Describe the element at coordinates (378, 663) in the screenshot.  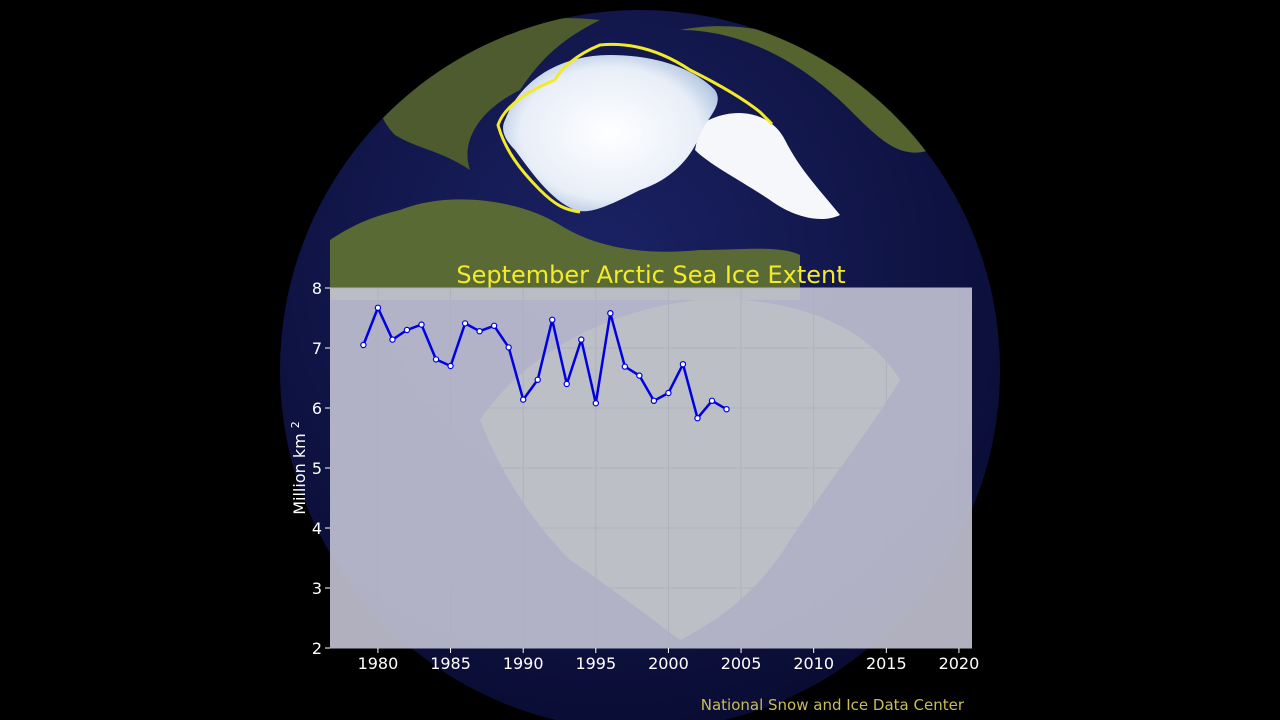
I see `x-tick-label: 1980` at that location.